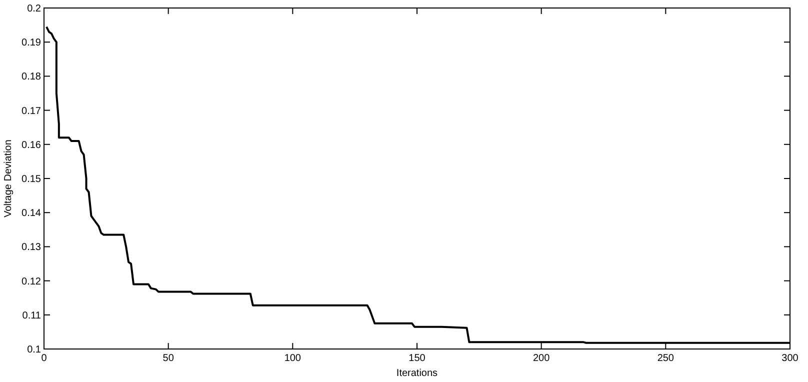 The width and height of the screenshot is (808, 382). What do you see at coordinates (665, 358) in the screenshot?
I see `x-tick-label: 250` at bounding box center [665, 358].